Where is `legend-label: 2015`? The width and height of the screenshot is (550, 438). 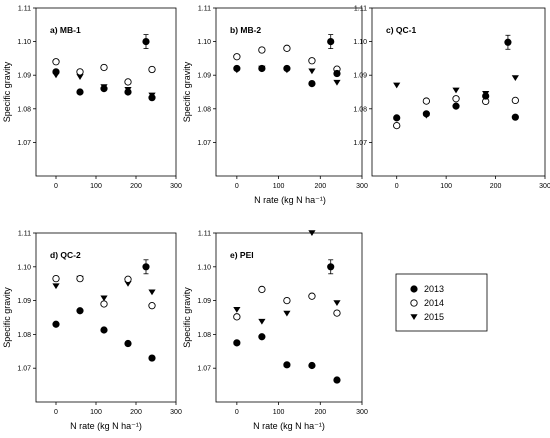
legend-label: 2015 is located at coordinates (434, 317).